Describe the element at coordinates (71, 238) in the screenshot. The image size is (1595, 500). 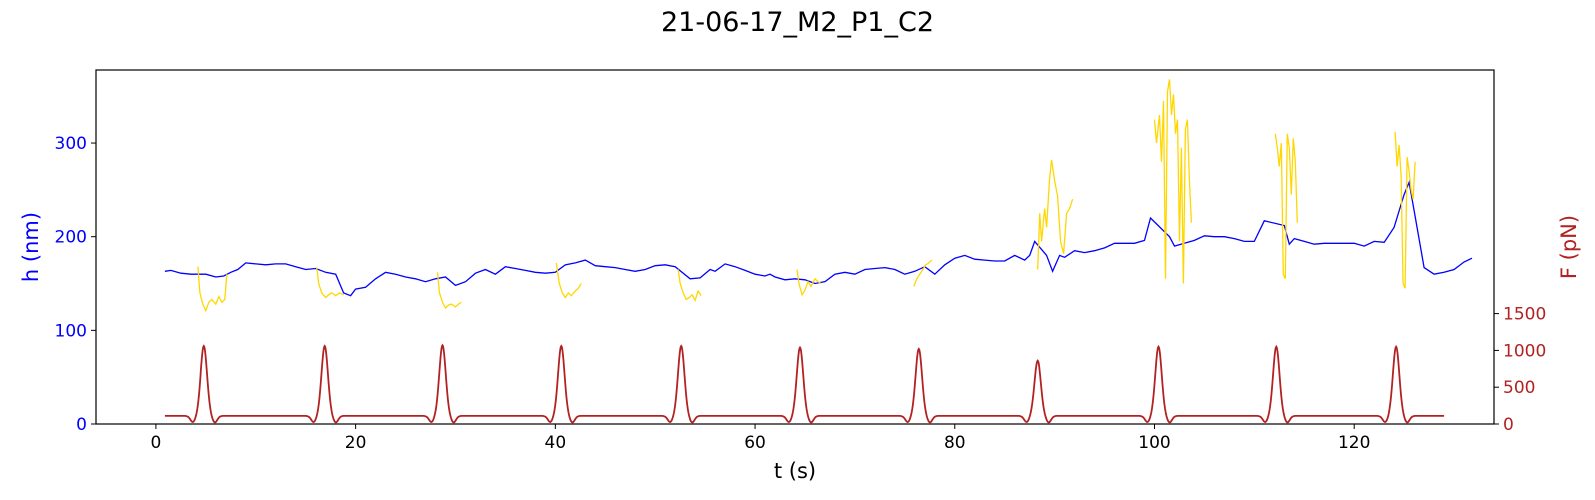
I see `left-y-tick-label: 200` at that location.